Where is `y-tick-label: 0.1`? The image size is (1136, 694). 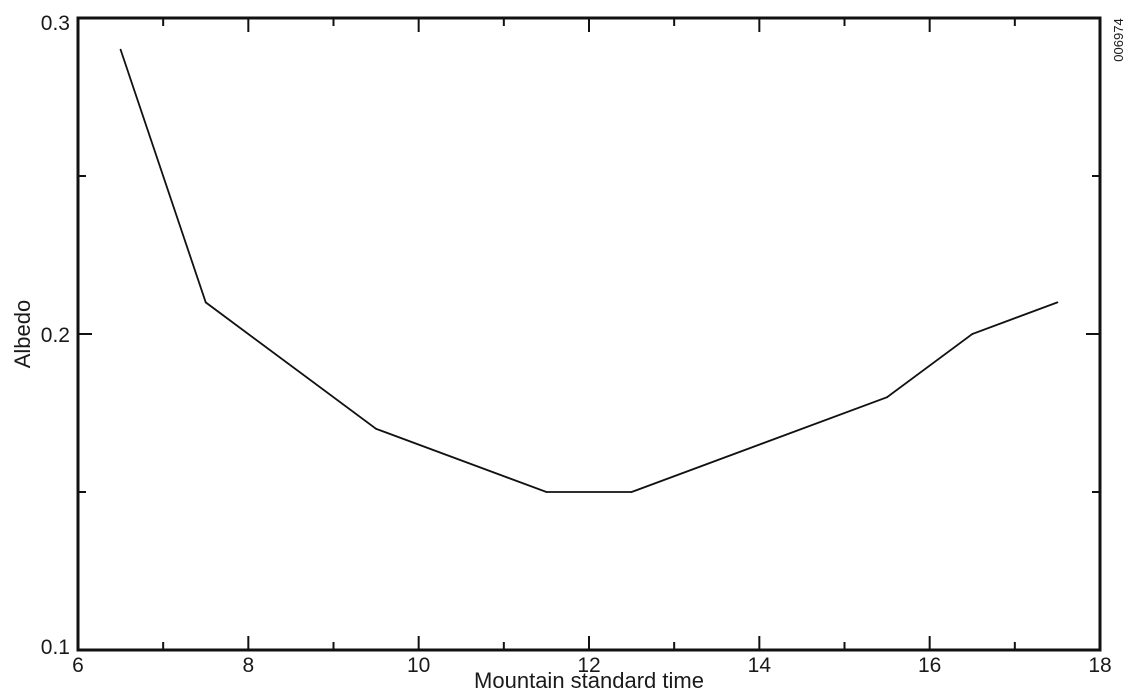
y-tick-label: 0.1 is located at coordinates (55, 647).